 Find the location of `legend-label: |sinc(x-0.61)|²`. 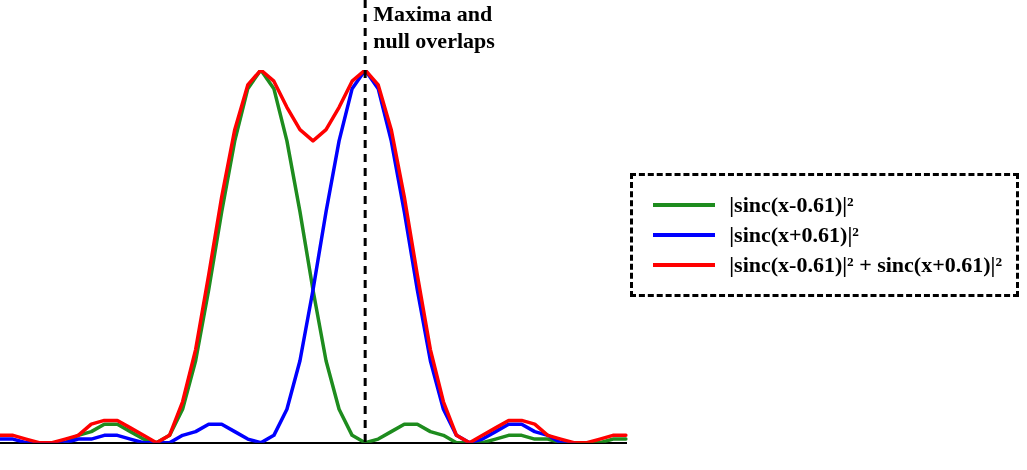

legend-label: |sinc(x-0.61)|² is located at coordinates (791, 205).